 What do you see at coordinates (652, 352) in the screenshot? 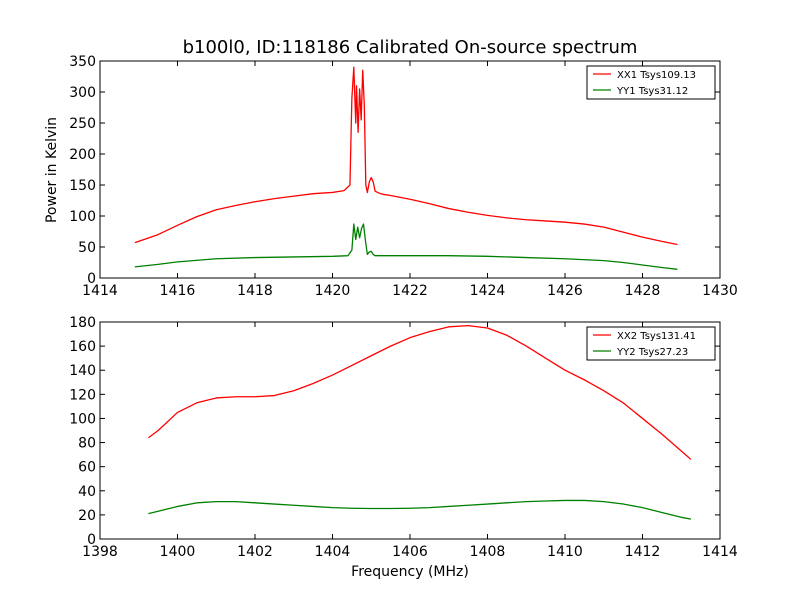
I see `legend-label-yy2: YY2 Tsys27.23` at bounding box center [652, 352].